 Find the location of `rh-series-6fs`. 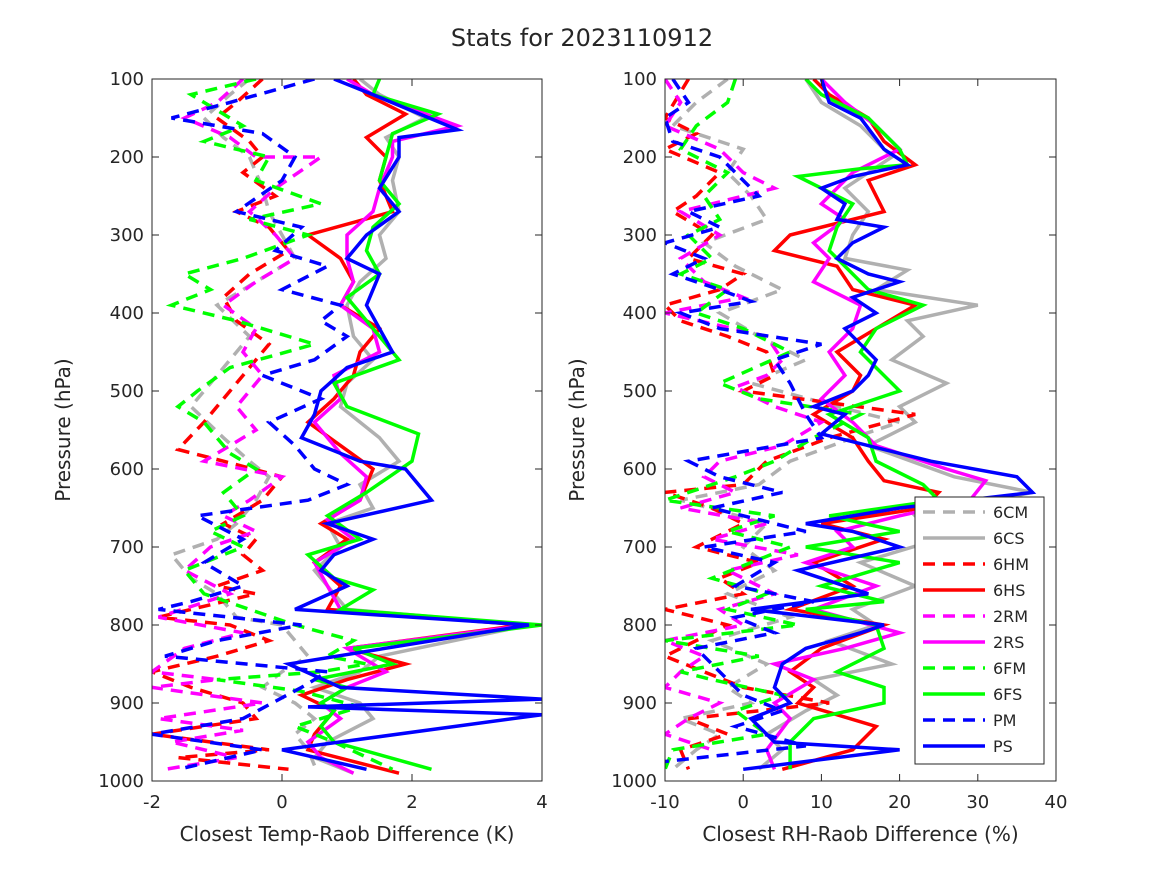

rh-series-6fs is located at coordinates (865, 424).